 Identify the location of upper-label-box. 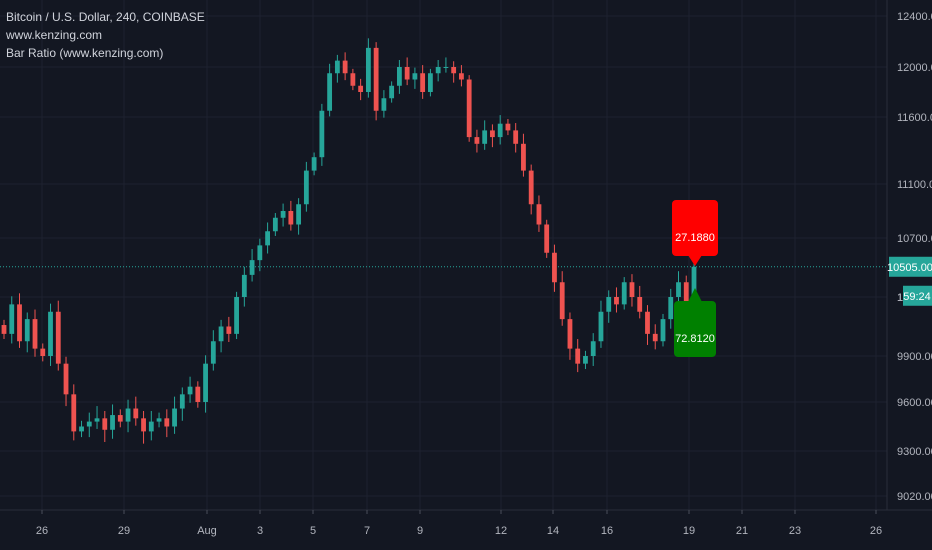
(695, 228).